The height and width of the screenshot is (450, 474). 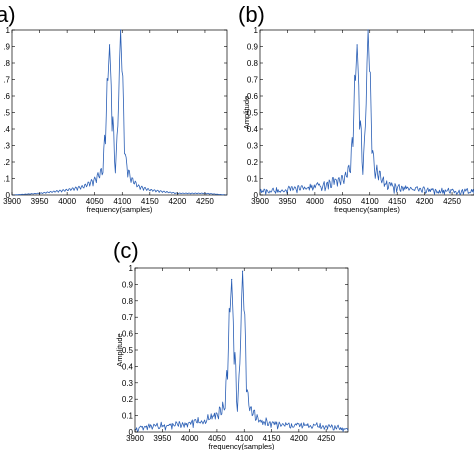 What do you see at coordinates (6, 80) in the screenshot?
I see `y-tick-label: .7` at bounding box center [6, 80].